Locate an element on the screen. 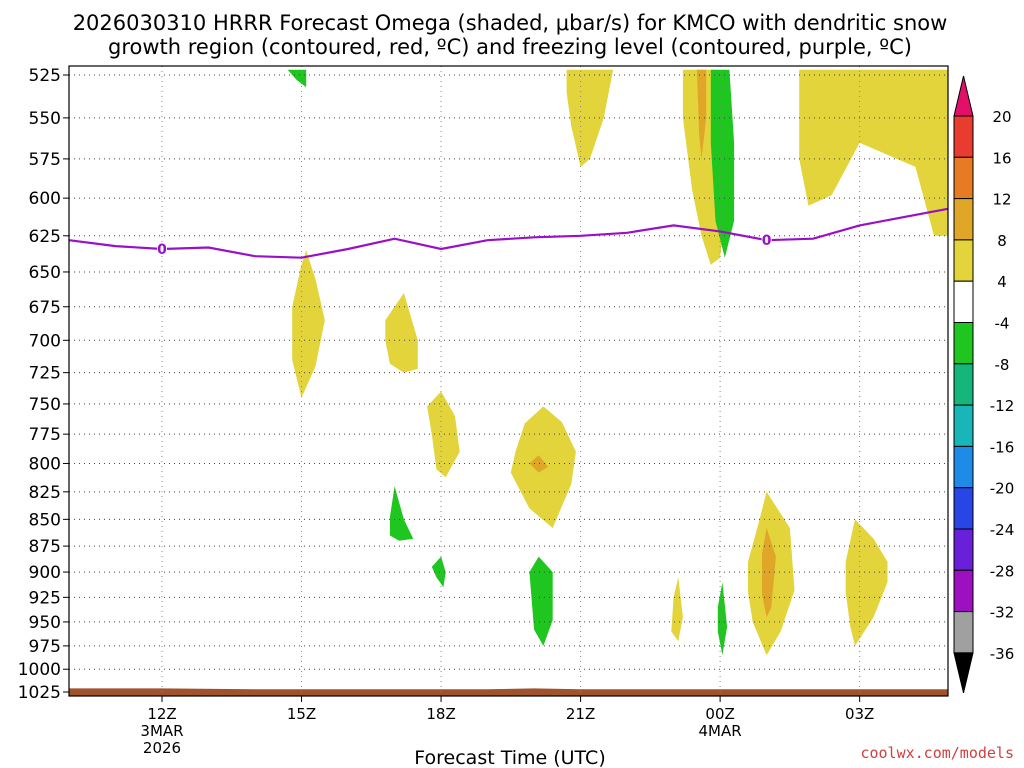 This screenshot has height=768, width=1024. x-tick-date-12Z: 3MAR is located at coordinates (161, 731).